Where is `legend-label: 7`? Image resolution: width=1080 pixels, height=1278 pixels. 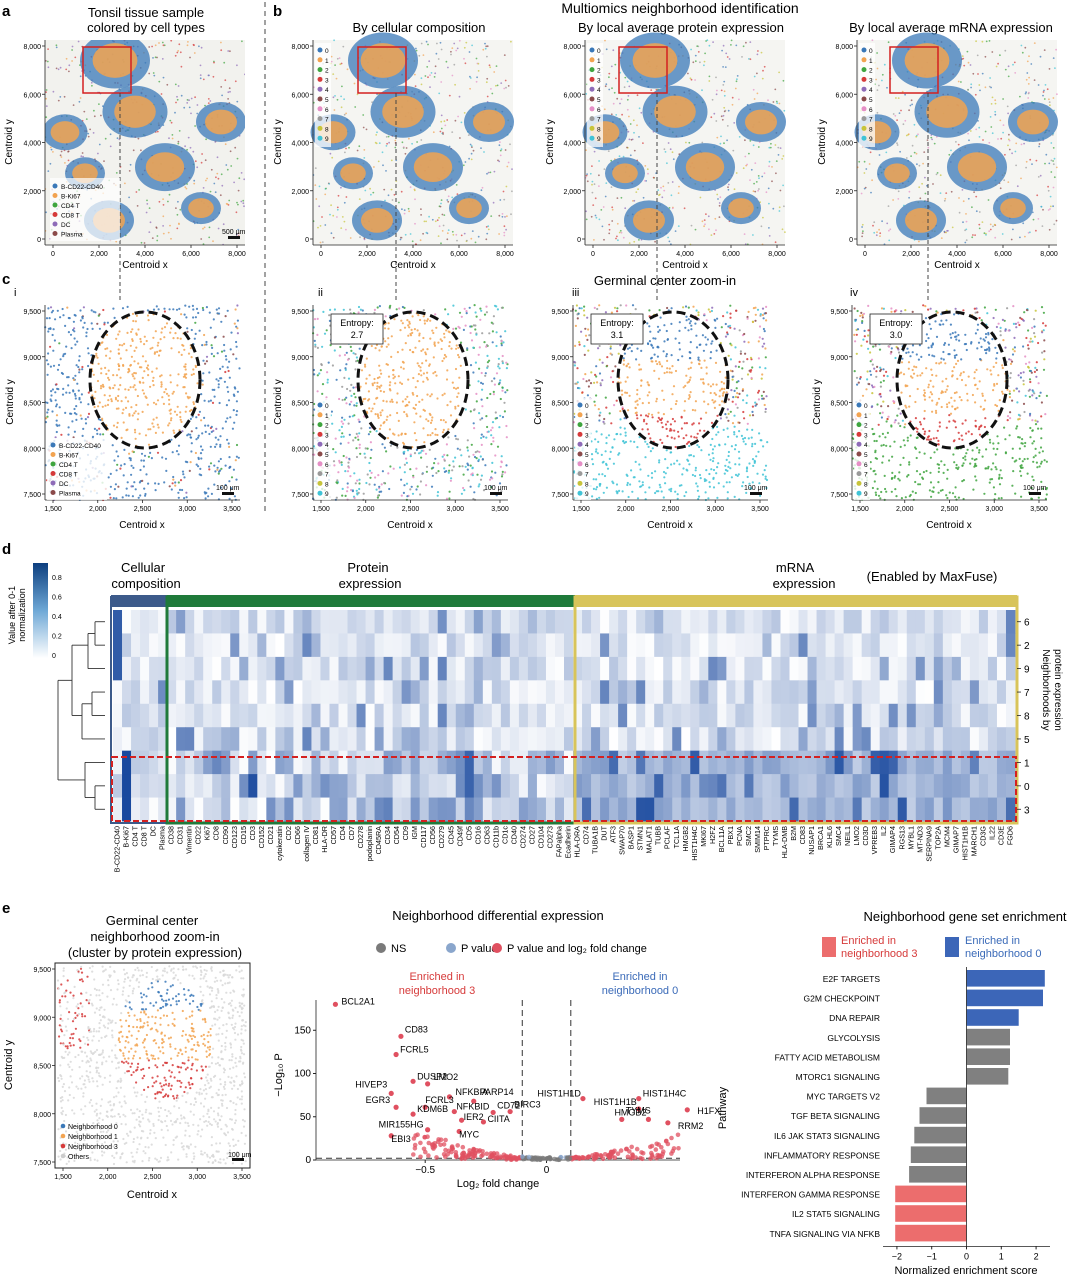
legend-label: 7 is located at coordinates (327, 475).